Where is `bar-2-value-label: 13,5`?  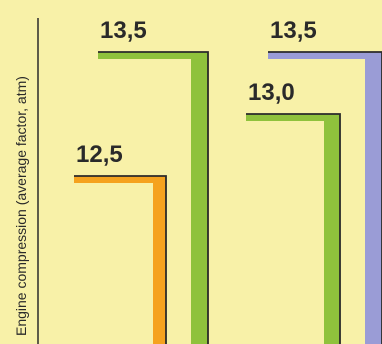
bar-2-value-label: 13,5 is located at coordinates (123, 30).